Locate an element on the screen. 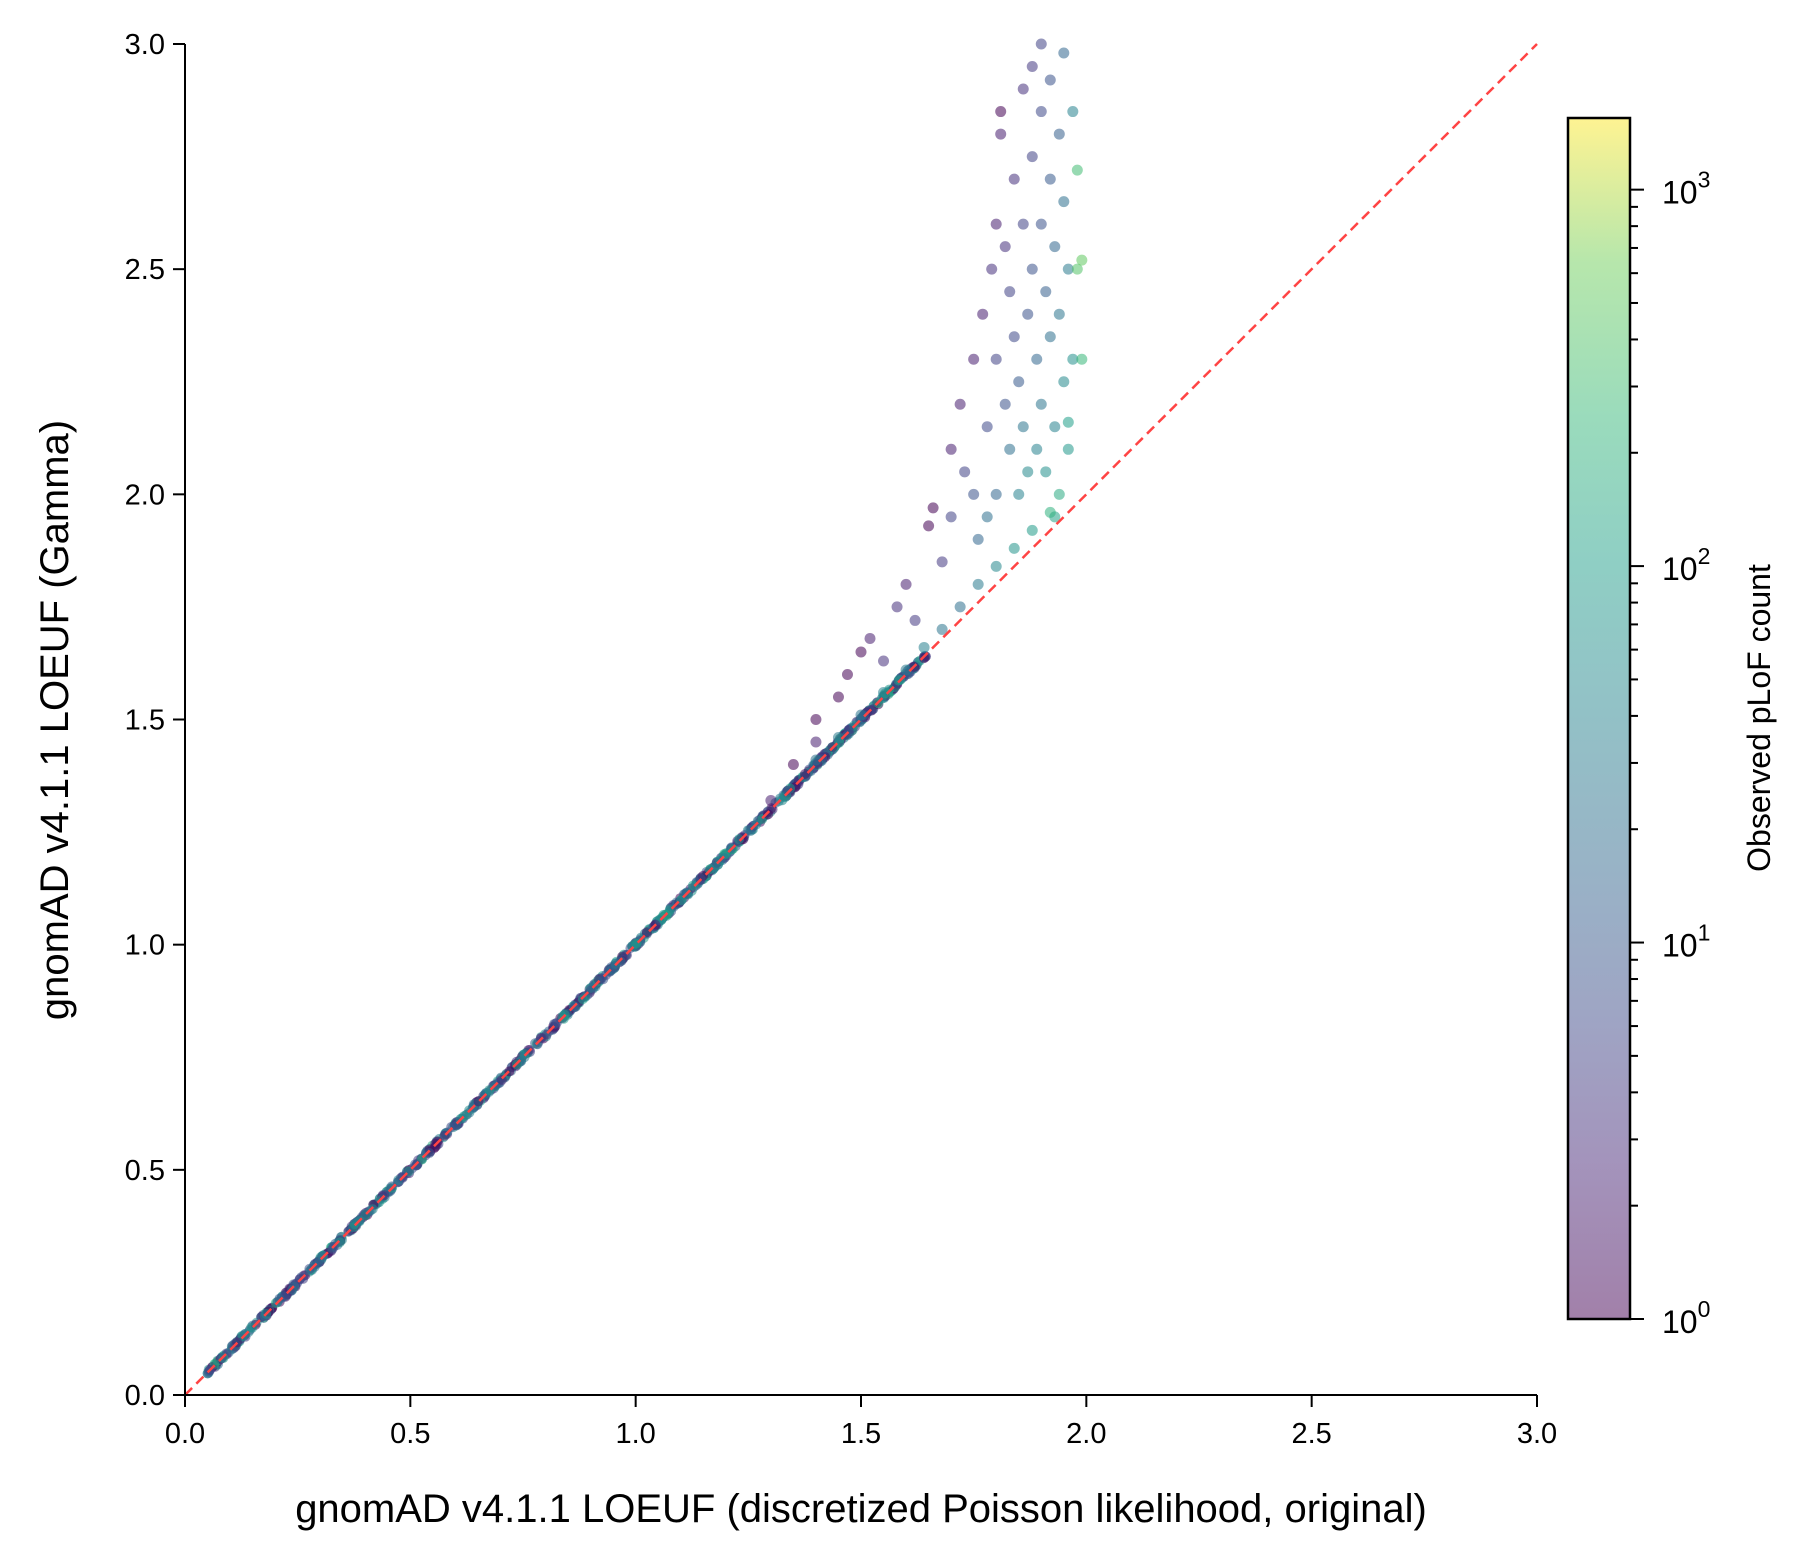  y-axis-label: gnomAD v4.1.1 LOEUF (Gamma) is located at coordinates (55, 720).